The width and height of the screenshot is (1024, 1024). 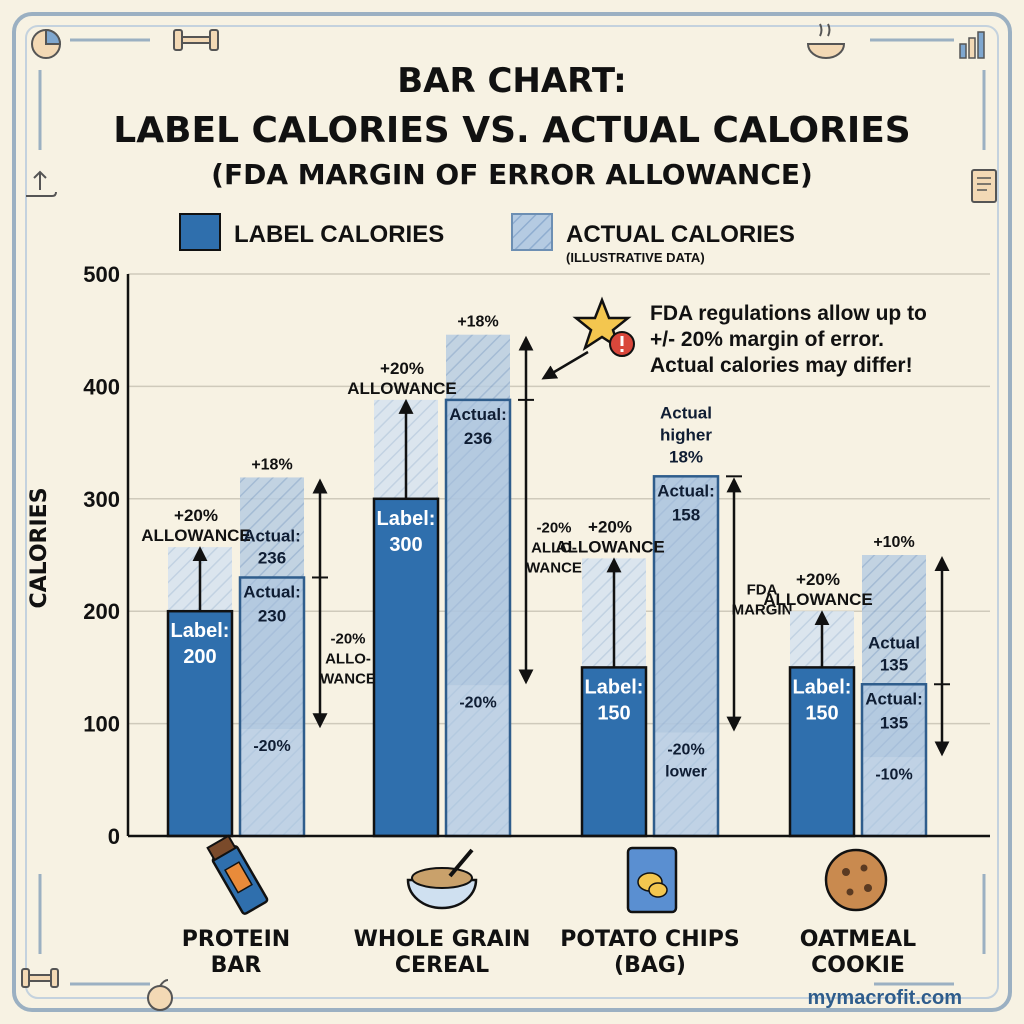 What do you see at coordinates (237, 874) in the screenshot?
I see `protein-bar-icon` at bounding box center [237, 874].